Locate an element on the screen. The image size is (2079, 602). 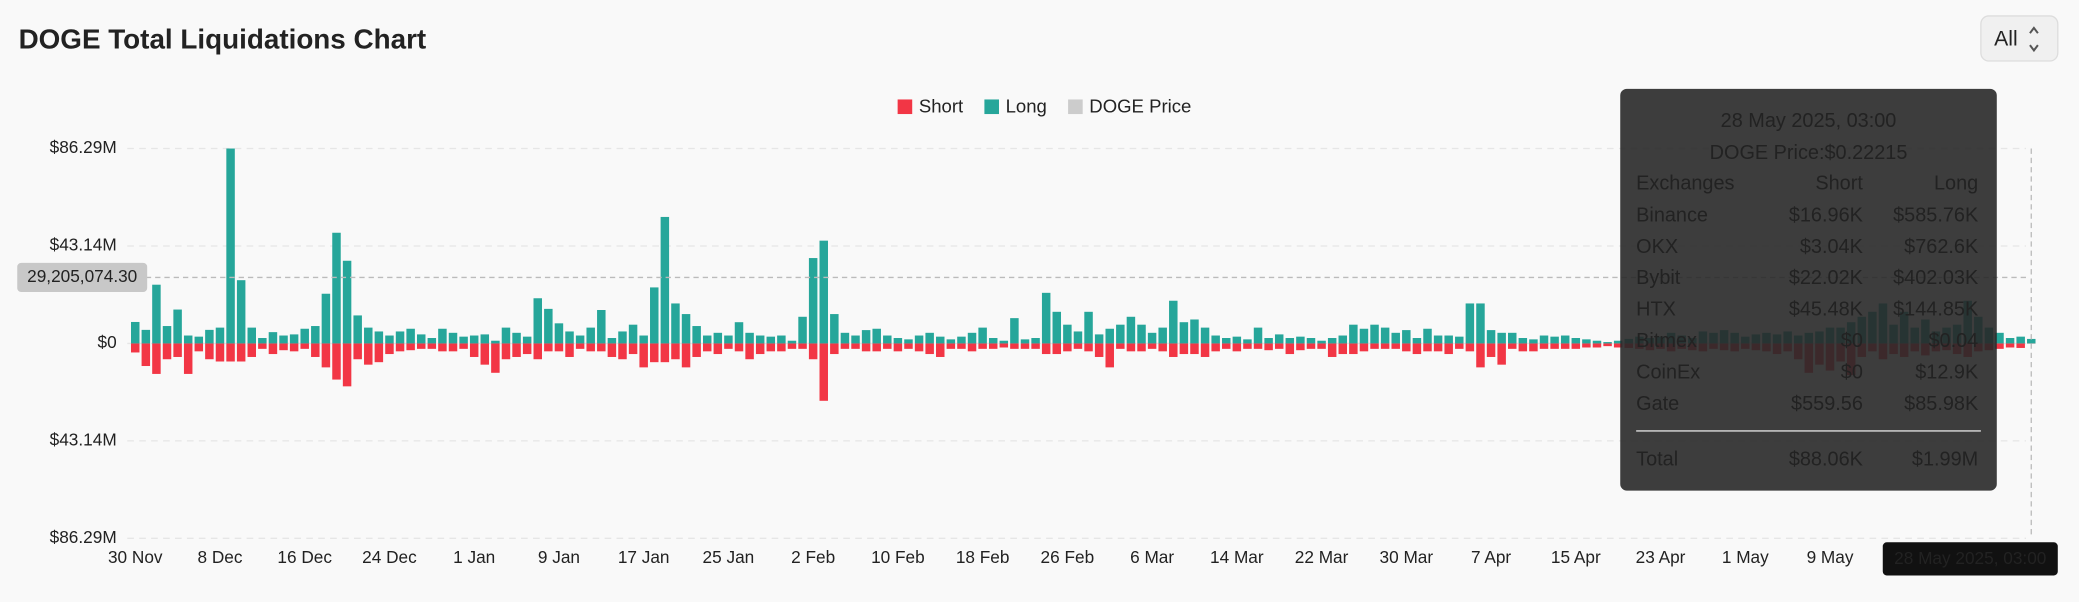
tooltip-cell: Binance is located at coordinates (1672, 215).